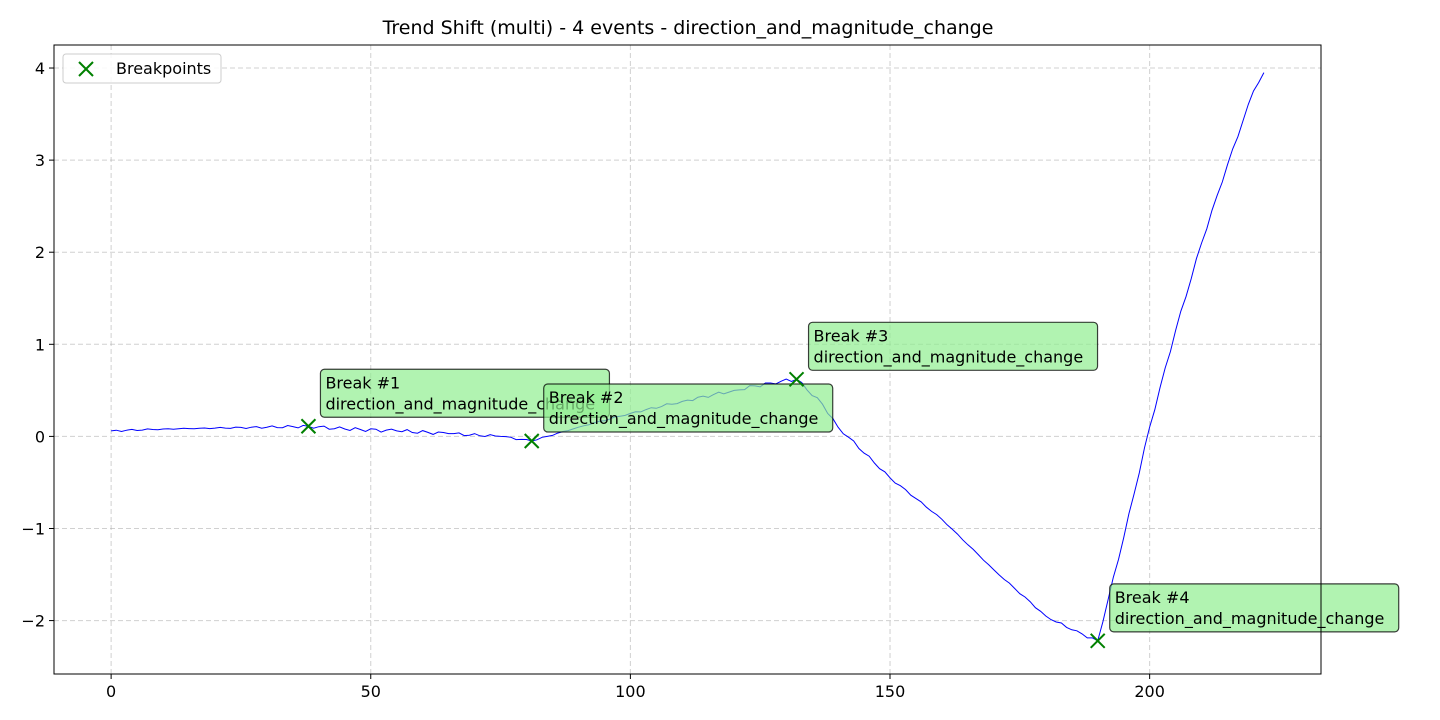  Describe the element at coordinates (586, 397) in the screenshot. I see `annotation-label: Break #2` at that location.